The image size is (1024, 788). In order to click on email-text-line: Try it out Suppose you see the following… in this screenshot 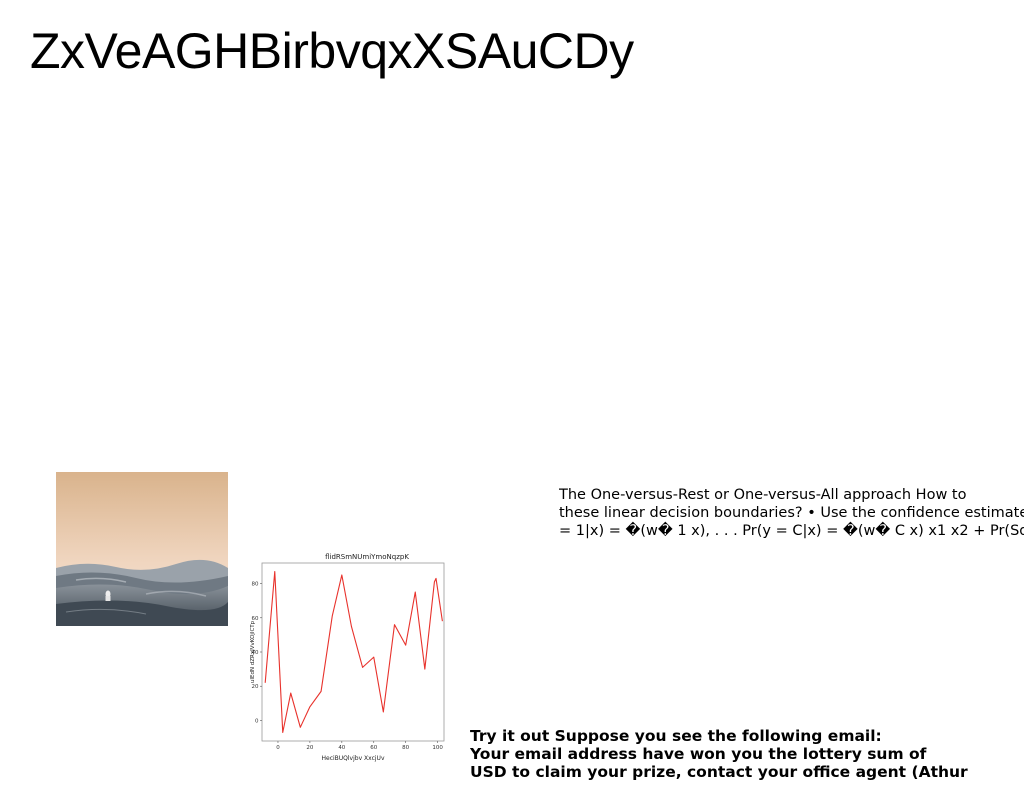, I will do `click(676, 736)`.